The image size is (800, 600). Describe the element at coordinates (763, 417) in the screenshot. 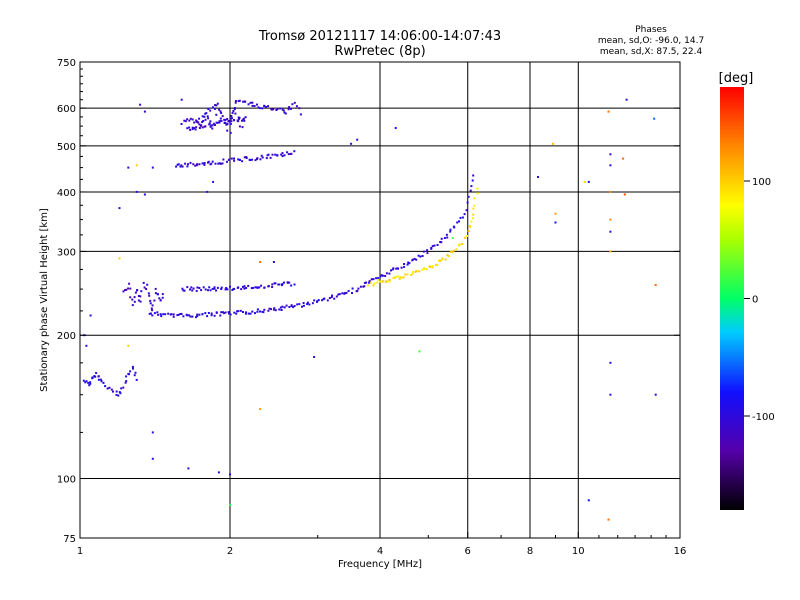

I see `colorbar-tick-label: -100` at that location.